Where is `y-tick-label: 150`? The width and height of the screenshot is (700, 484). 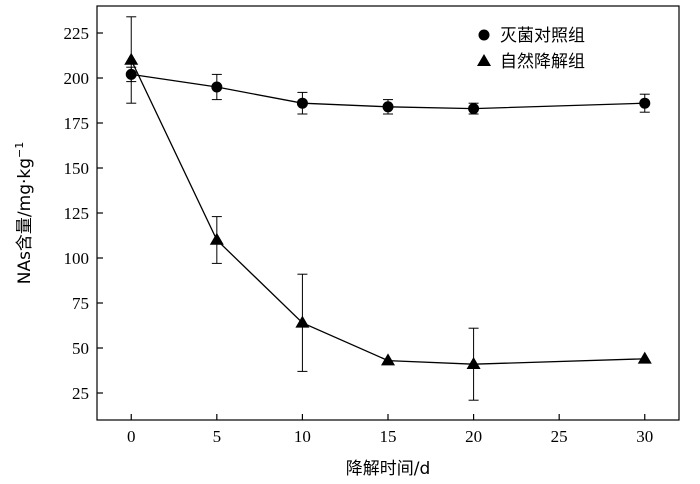 y-tick-label: 150 is located at coordinates (77, 168).